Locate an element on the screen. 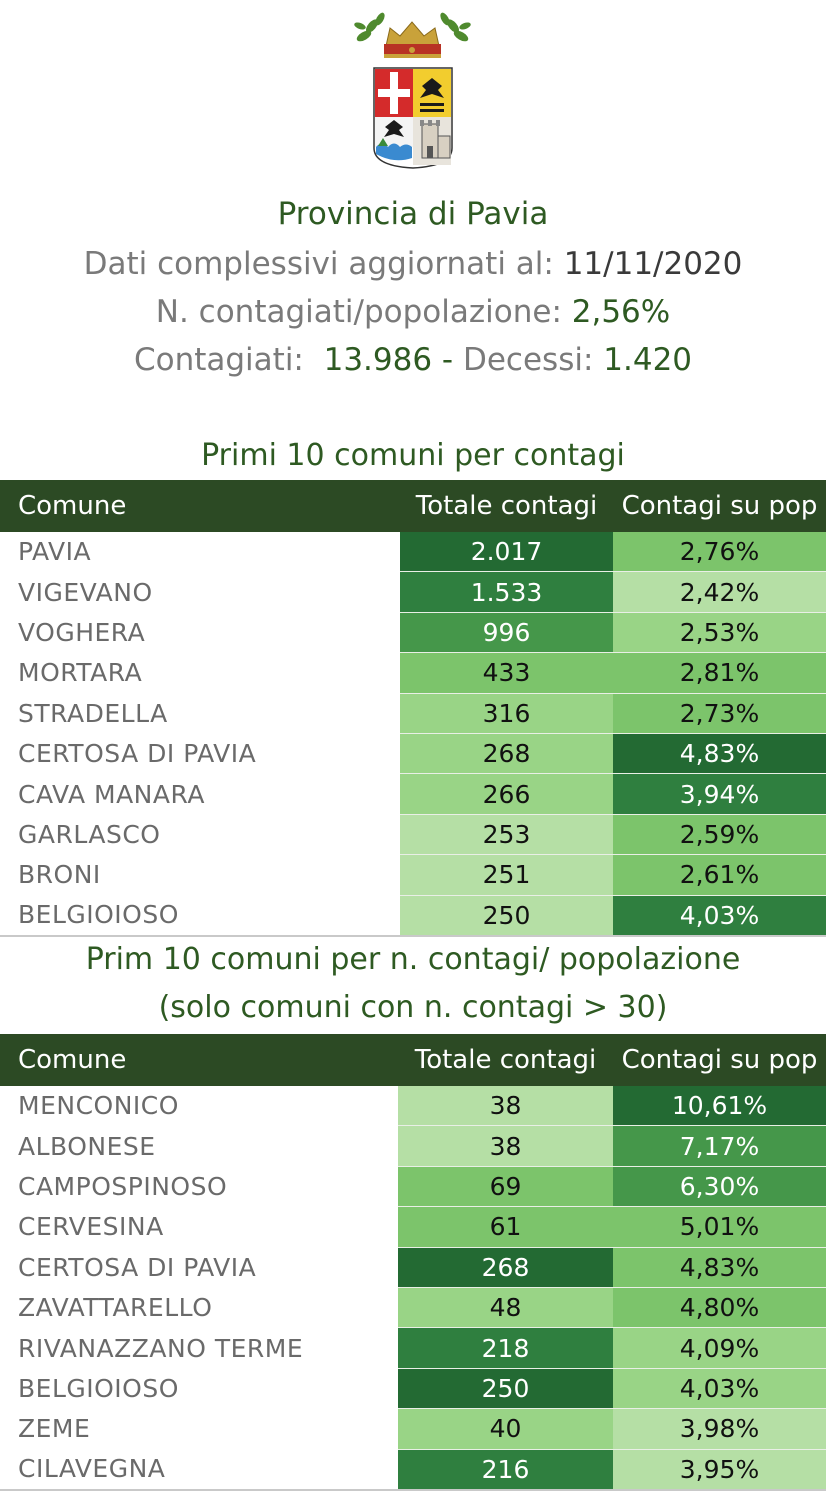  totale-contagi-cell: 996 is located at coordinates (506, 633).